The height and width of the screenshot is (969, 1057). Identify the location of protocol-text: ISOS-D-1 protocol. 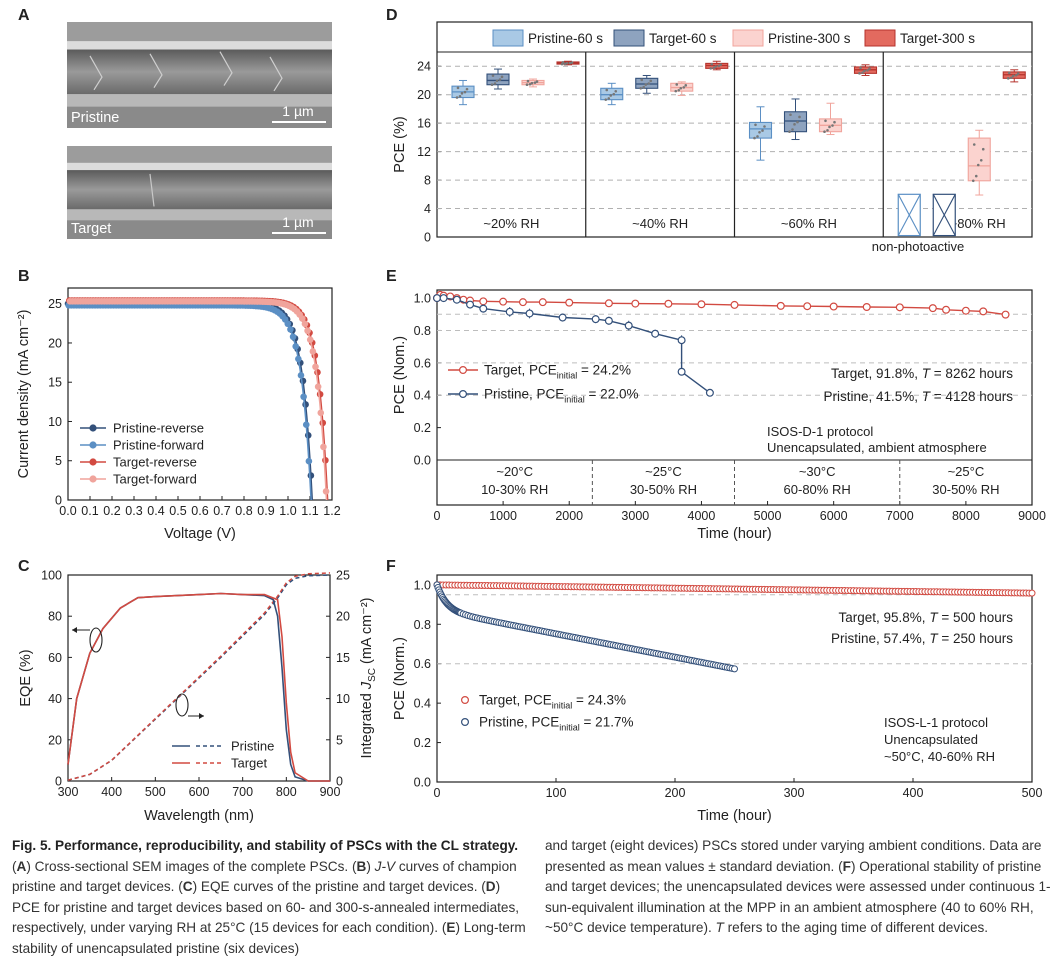
(820, 431).